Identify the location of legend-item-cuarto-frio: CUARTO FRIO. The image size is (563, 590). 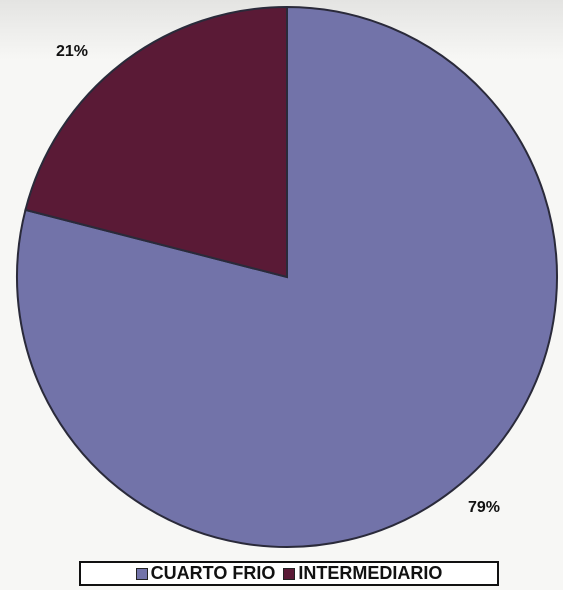
(205, 573).